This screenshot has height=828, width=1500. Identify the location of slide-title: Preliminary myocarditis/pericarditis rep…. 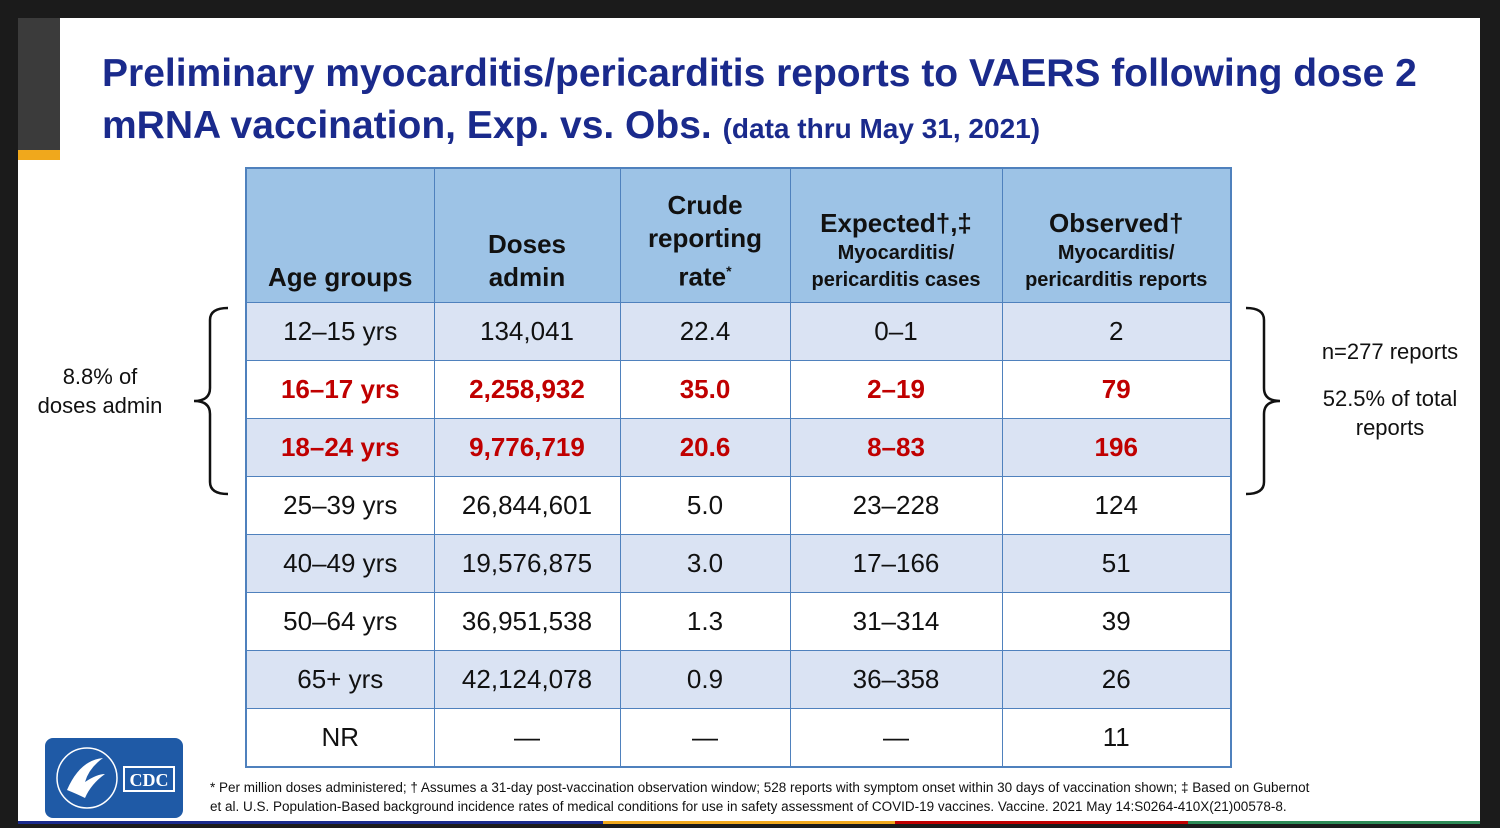
(772, 101).